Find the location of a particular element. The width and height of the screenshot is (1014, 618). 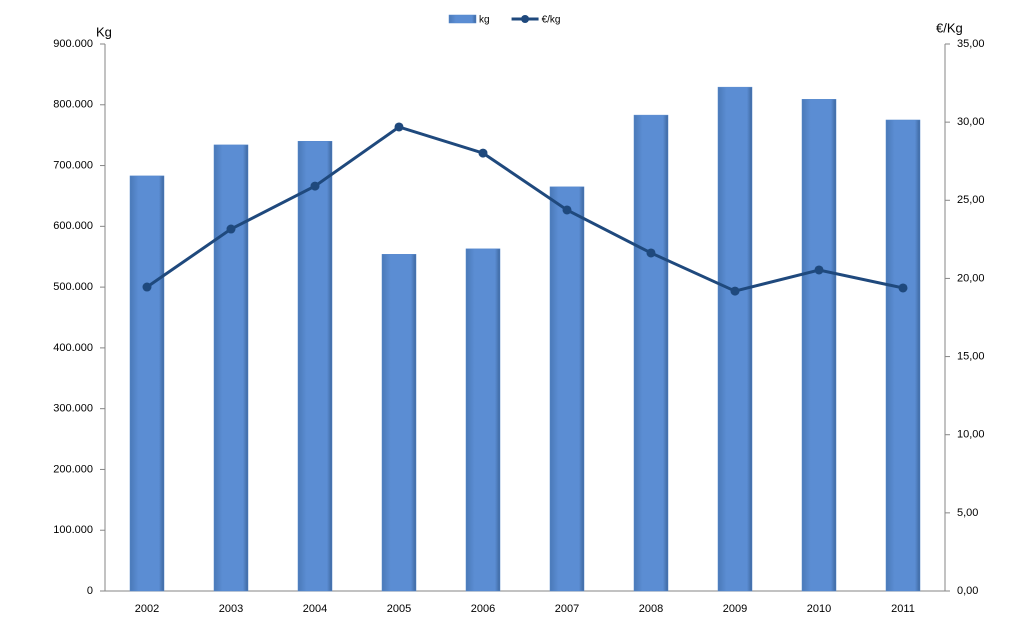

legend-swatch is located at coordinates (462, 19).